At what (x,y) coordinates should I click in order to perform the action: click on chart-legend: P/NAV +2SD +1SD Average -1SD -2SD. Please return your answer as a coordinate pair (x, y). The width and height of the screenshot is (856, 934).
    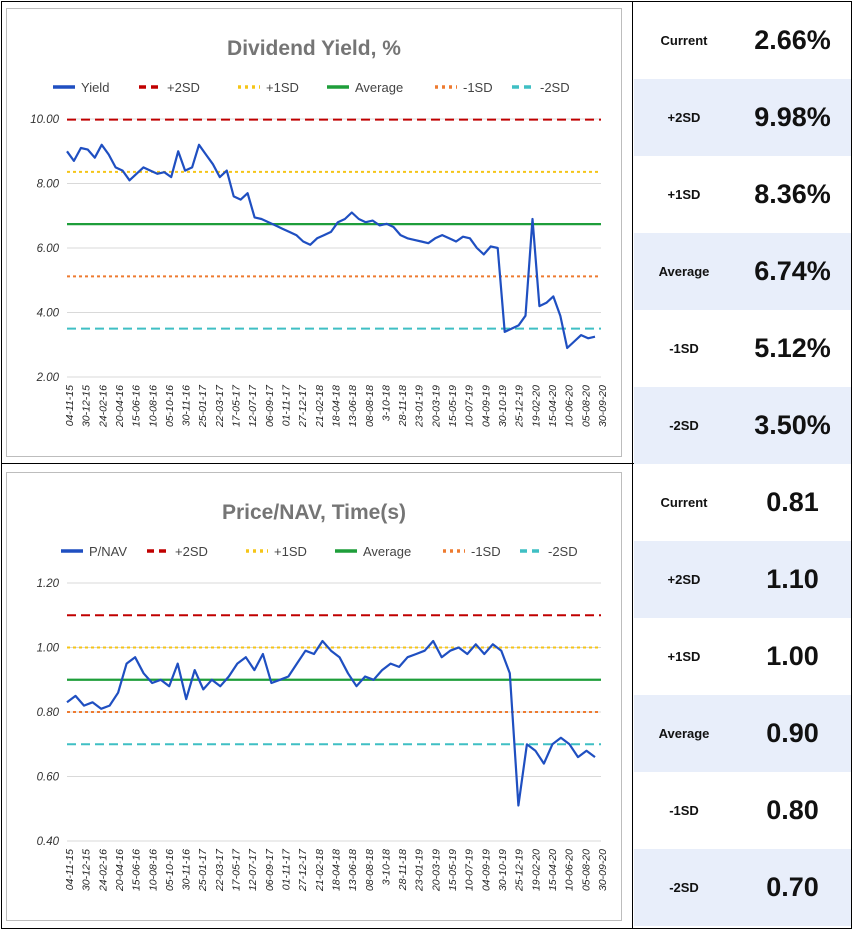
    Looking at the image, I should click on (319, 551).